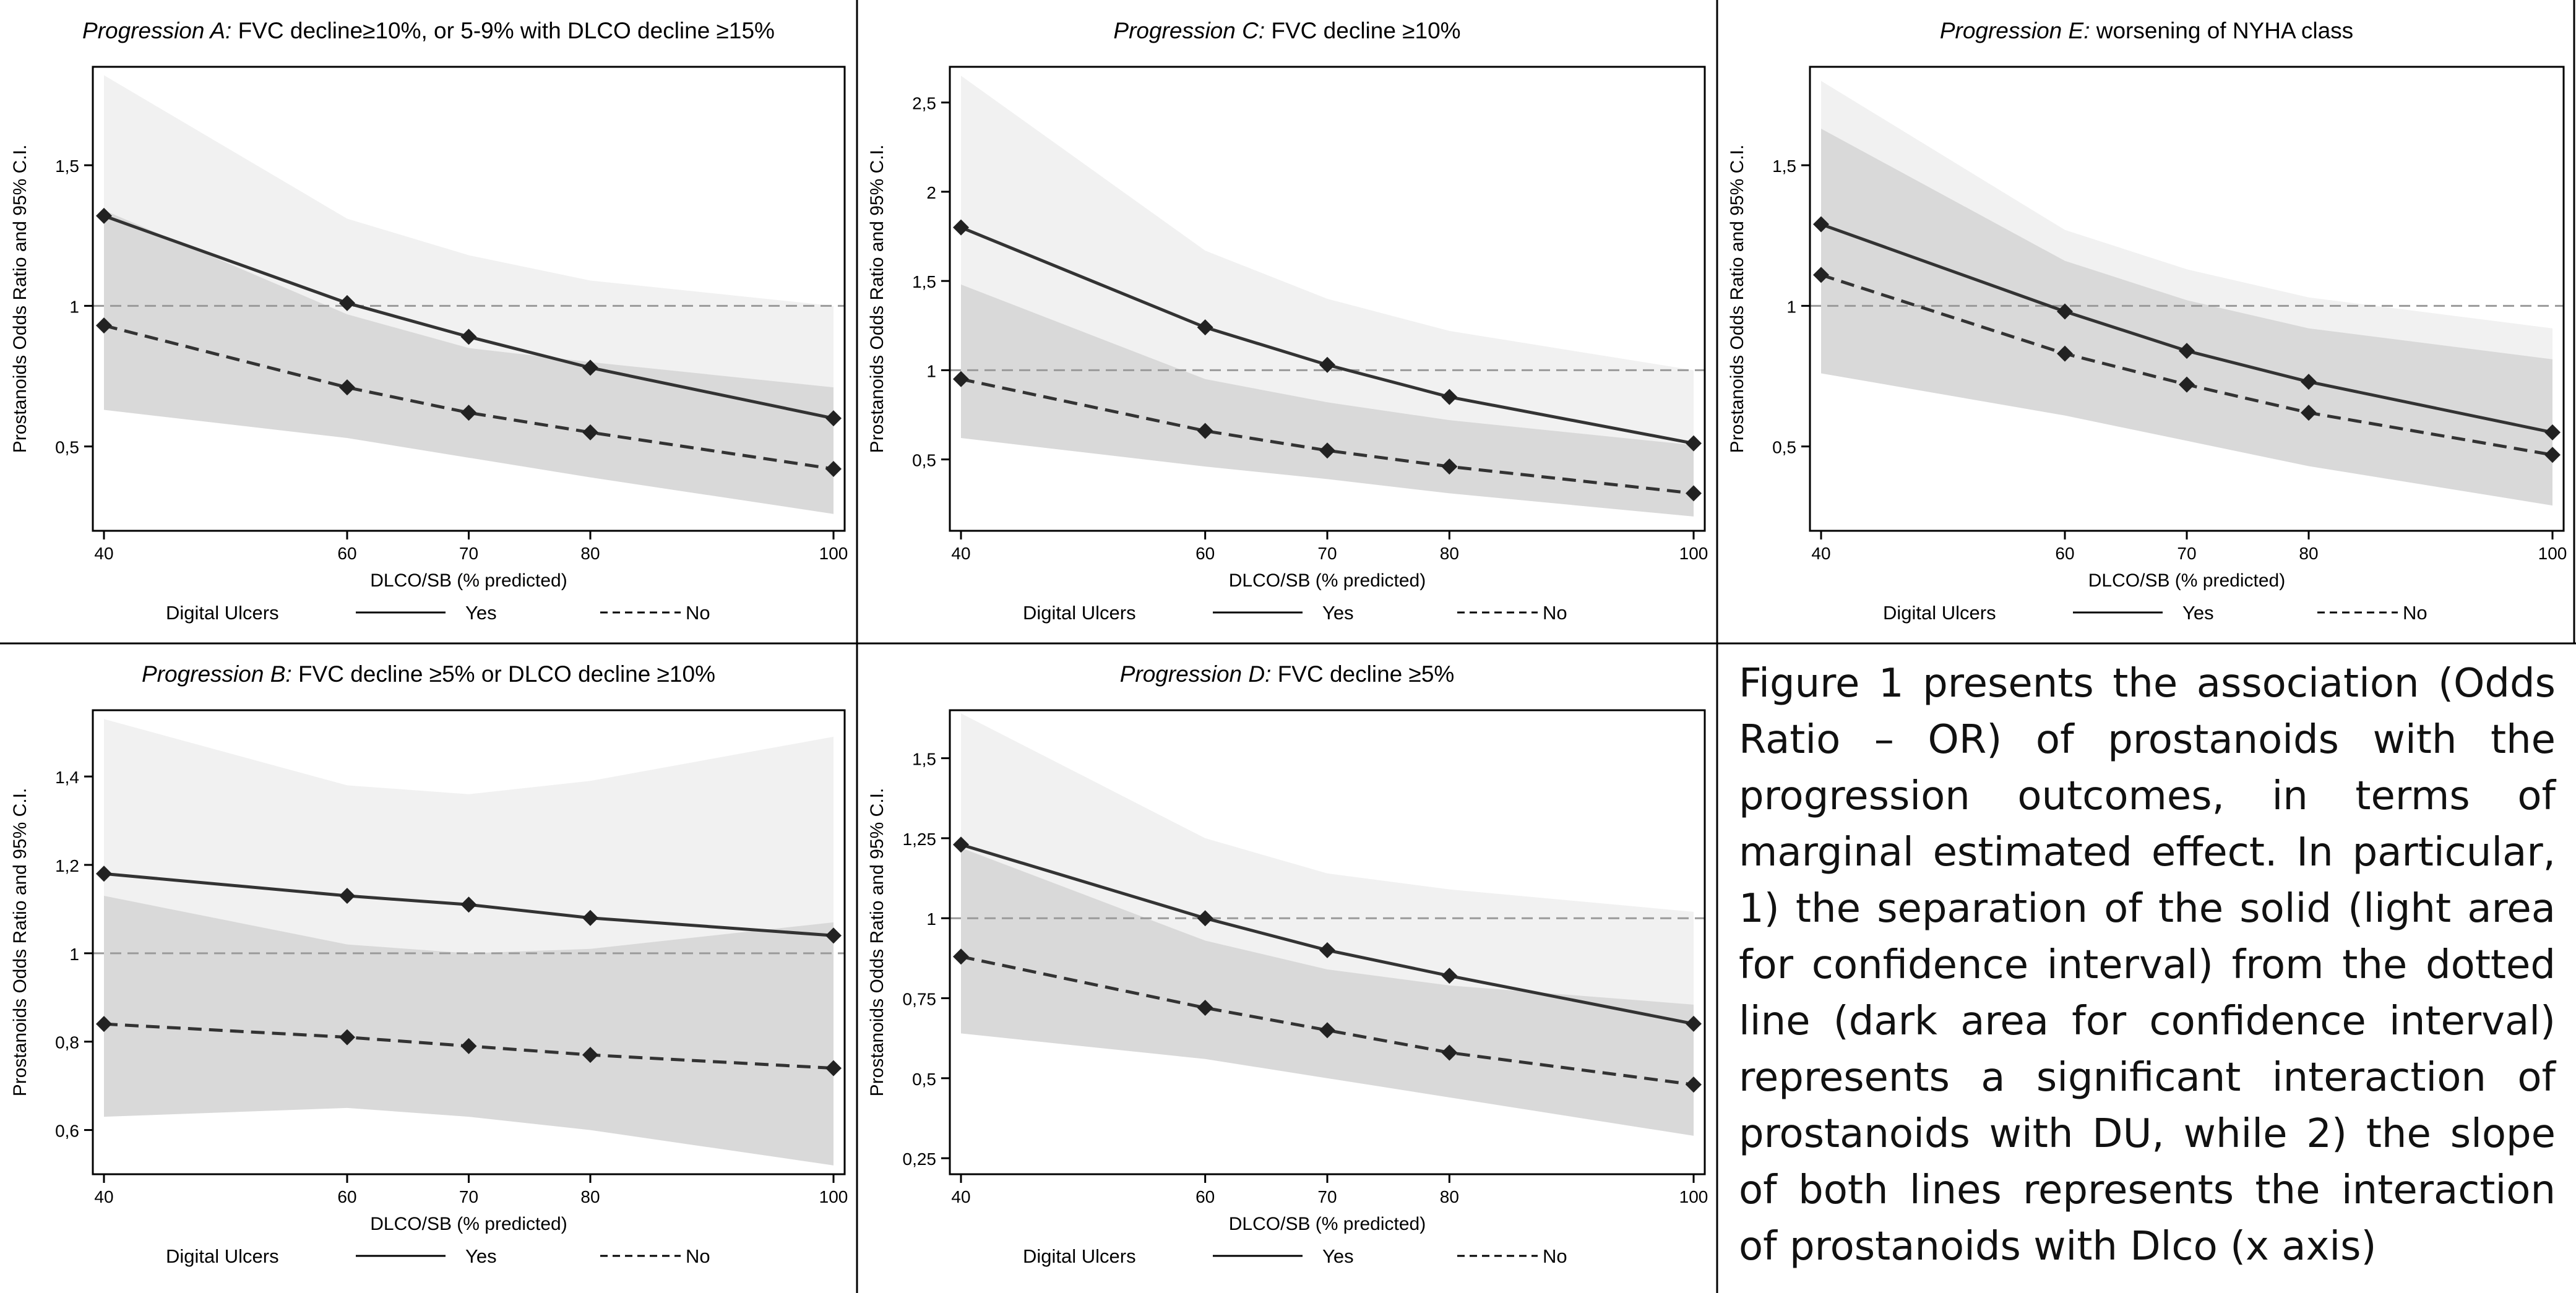 The height and width of the screenshot is (1293, 2576). What do you see at coordinates (67, 1131) in the screenshot?
I see `y-tick-label: 0,6` at bounding box center [67, 1131].